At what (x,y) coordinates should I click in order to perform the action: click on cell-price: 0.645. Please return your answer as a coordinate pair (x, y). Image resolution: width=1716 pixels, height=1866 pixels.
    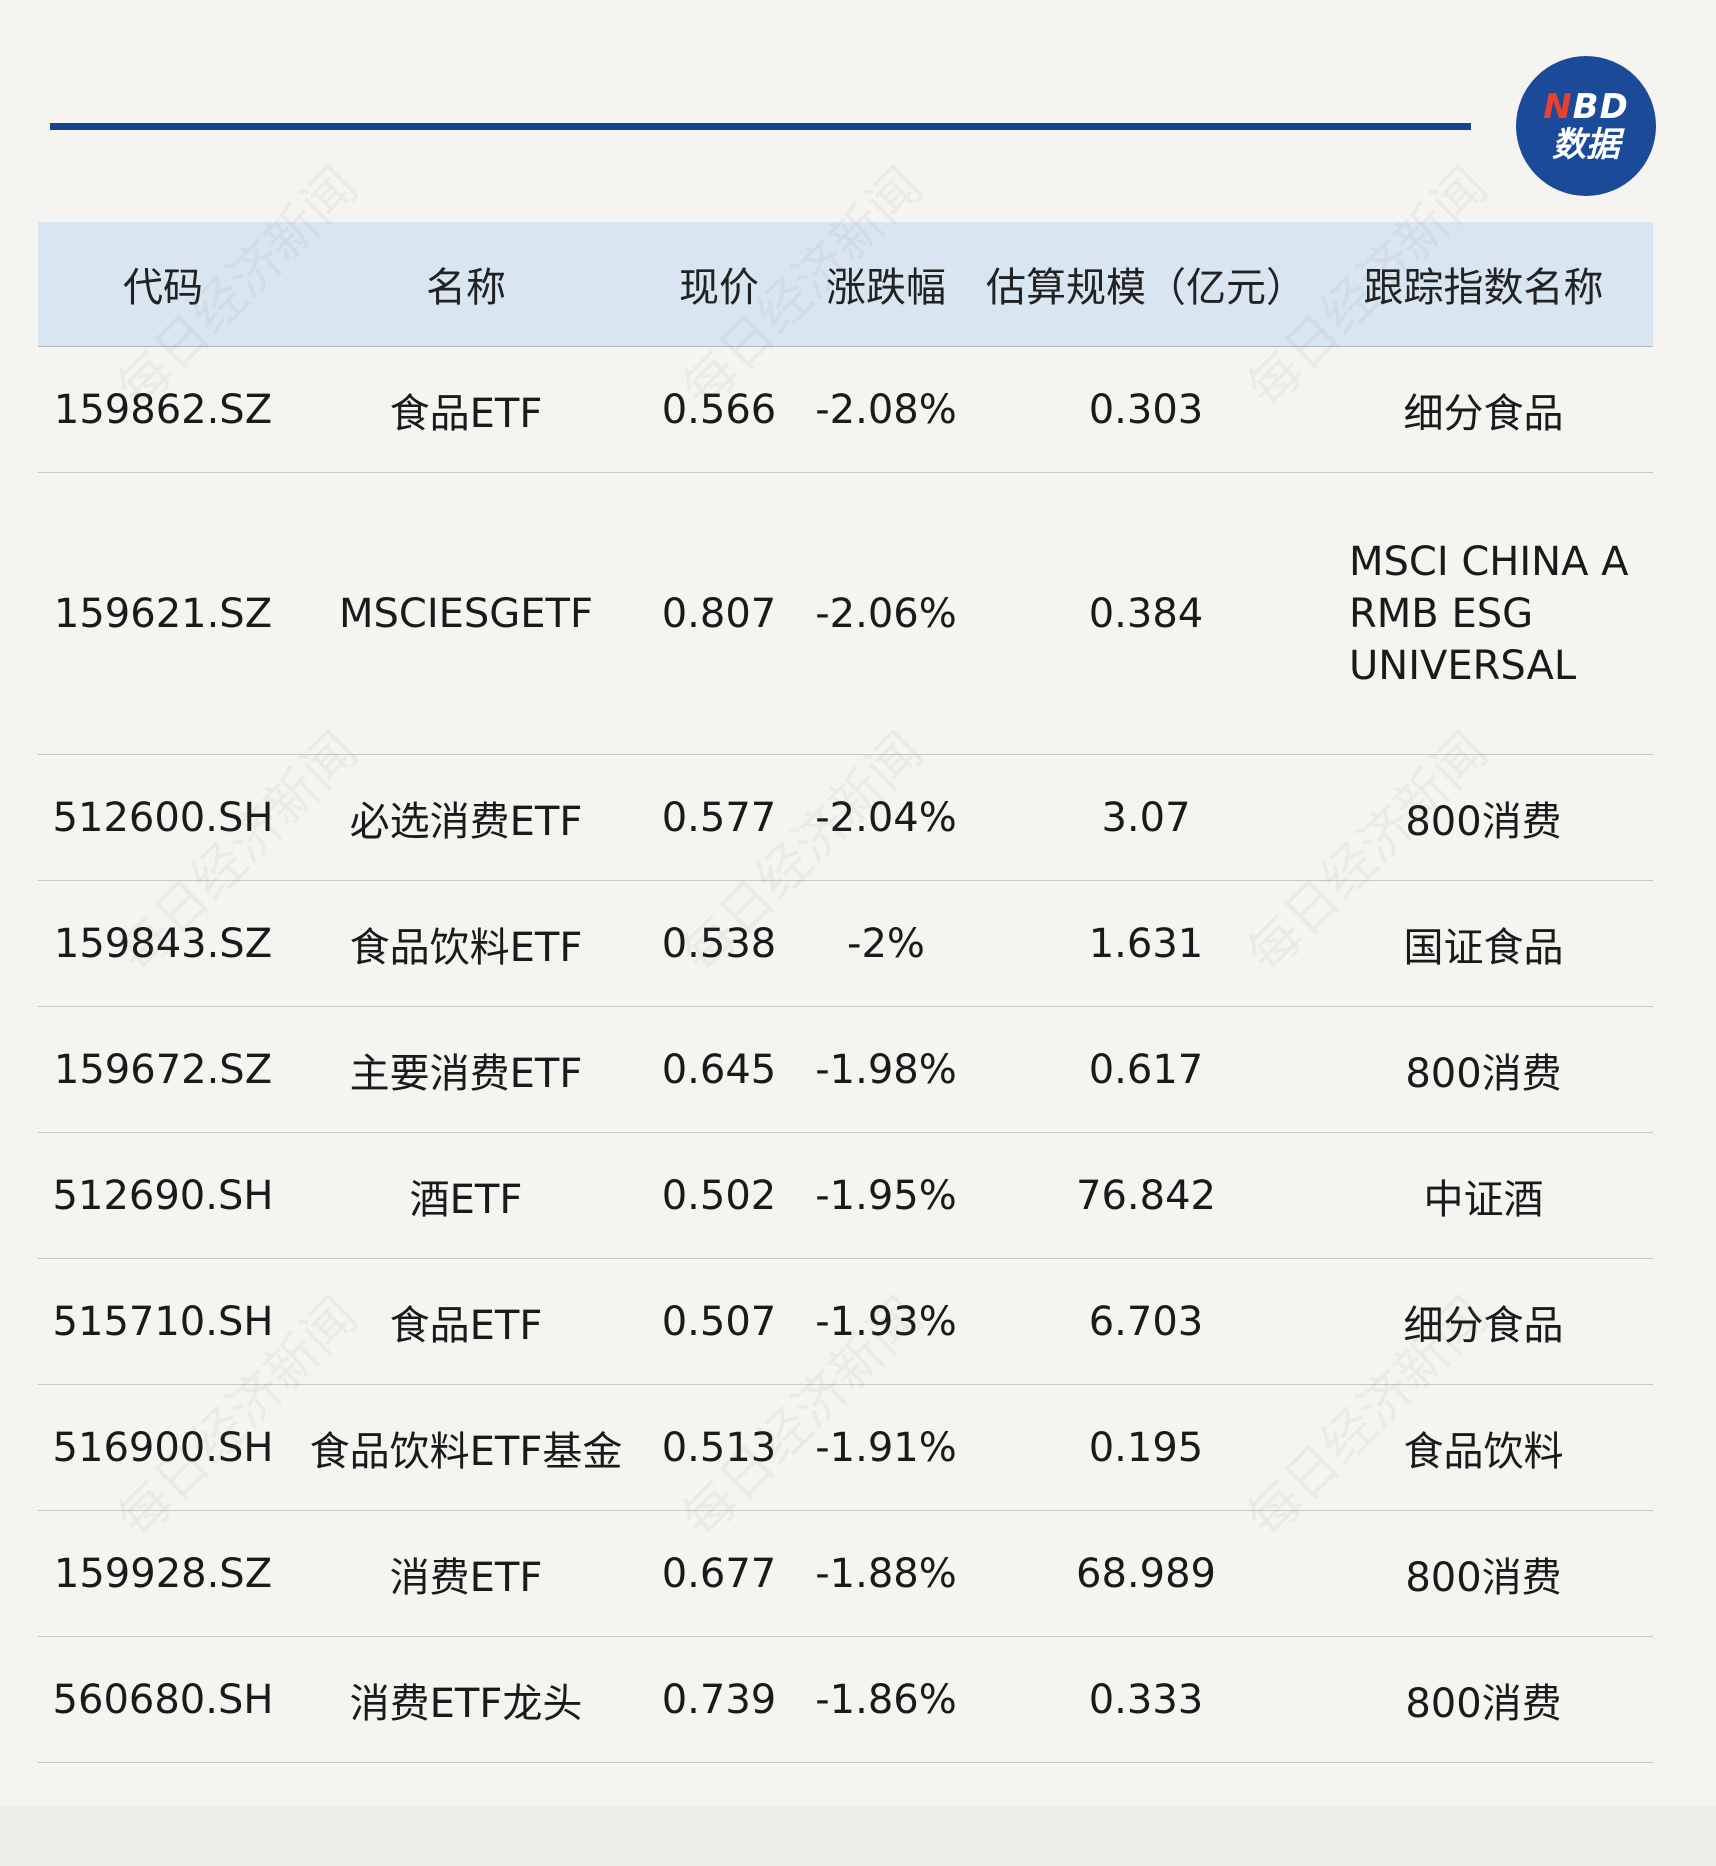
    Looking at the image, I should click on (719, 1069).